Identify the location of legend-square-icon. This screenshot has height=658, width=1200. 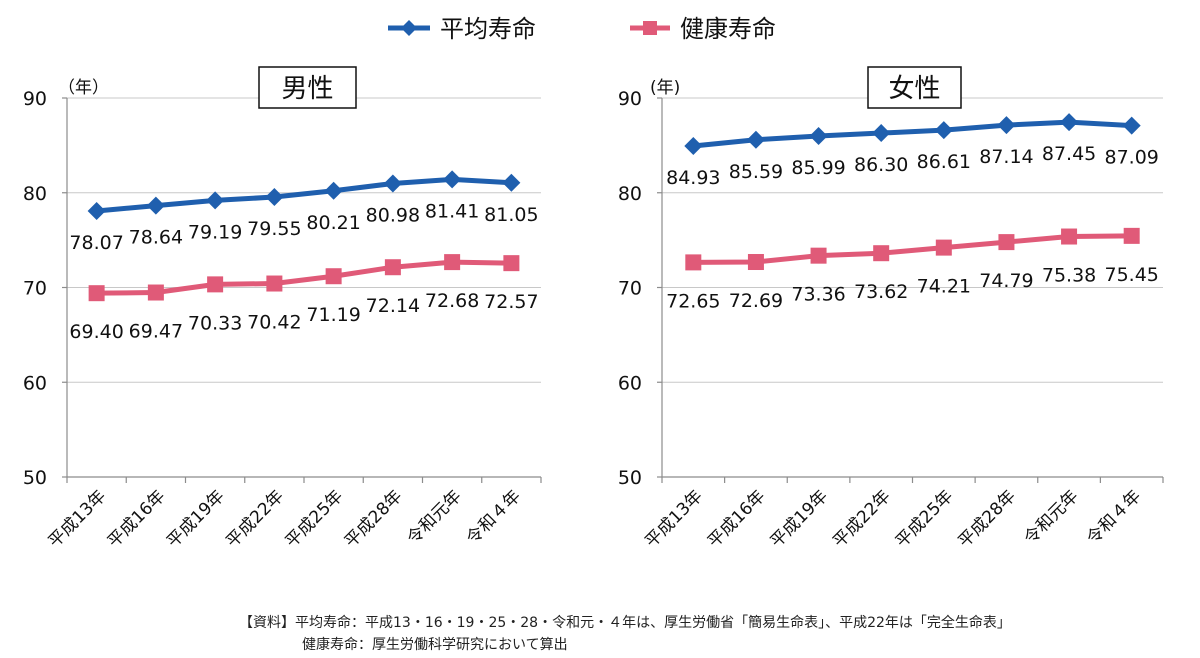
(650, 28).